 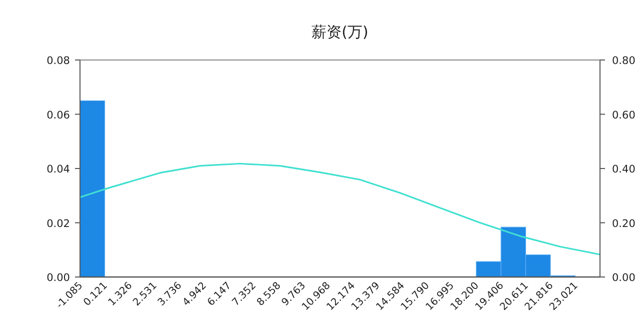 What do you see at coordinates (58, 170) in the screenshot?
I see `y-tick-label: 0.04` at bounding box center [58, 170].